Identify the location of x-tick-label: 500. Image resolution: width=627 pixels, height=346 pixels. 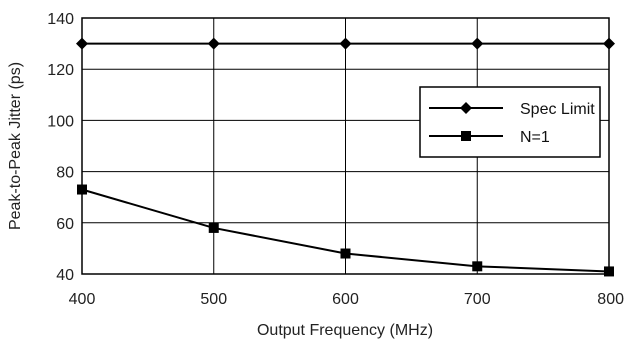
(213, 299).